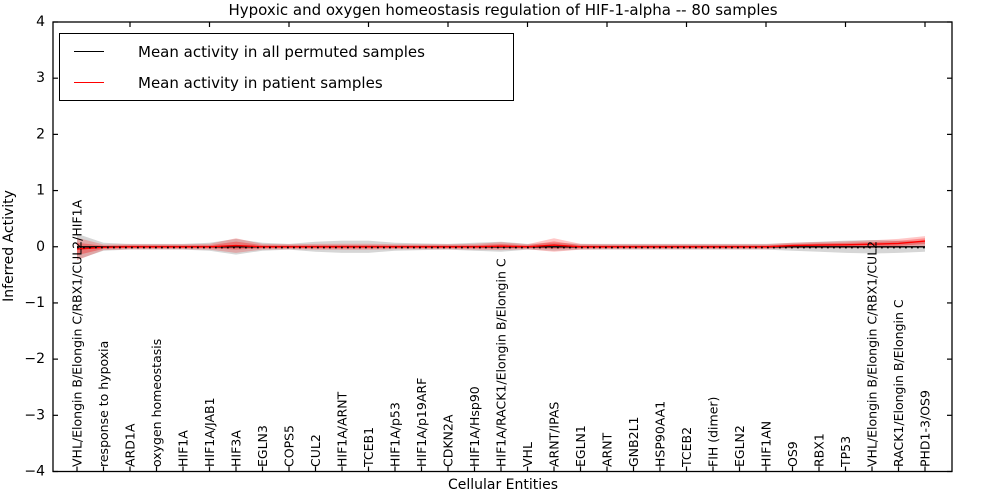  Describe the element at coordinates (421, 422) in the screenshot. I see `x-category-label: HIF1A/p19ARF` at that location.